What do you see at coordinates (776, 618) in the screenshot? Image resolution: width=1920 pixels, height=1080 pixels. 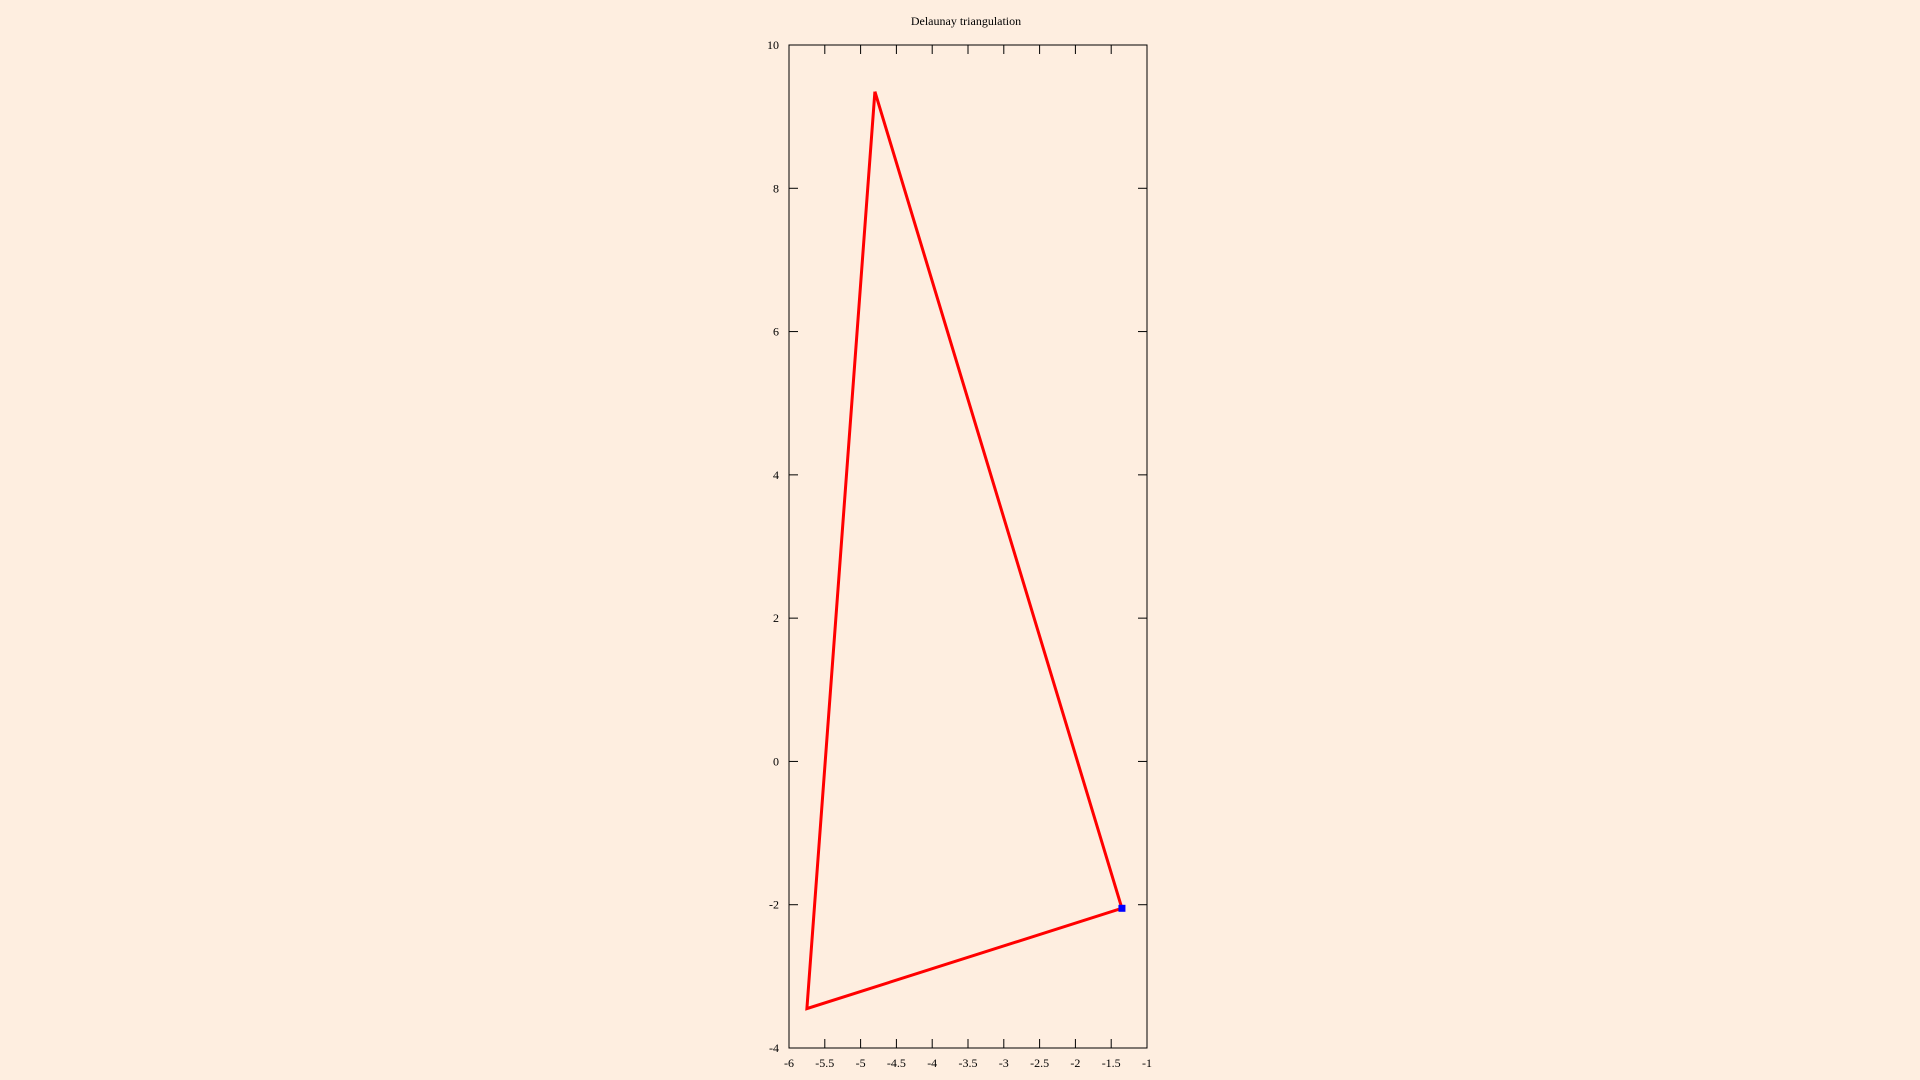 I see `y-tick-label: 2` at bounding box center [776, 618].